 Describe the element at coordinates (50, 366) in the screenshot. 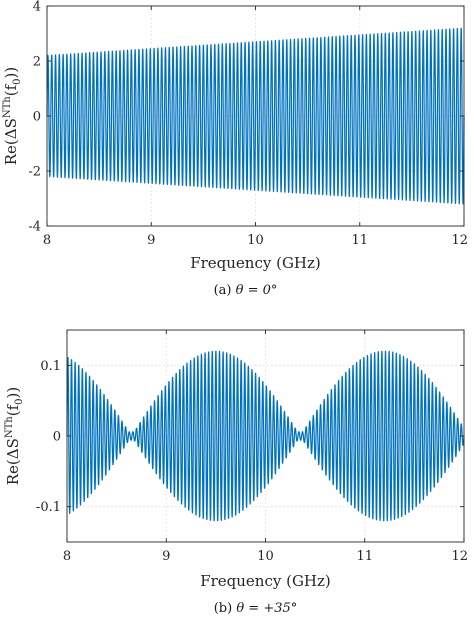

I see `y-tick-label: 0.1` at that location.